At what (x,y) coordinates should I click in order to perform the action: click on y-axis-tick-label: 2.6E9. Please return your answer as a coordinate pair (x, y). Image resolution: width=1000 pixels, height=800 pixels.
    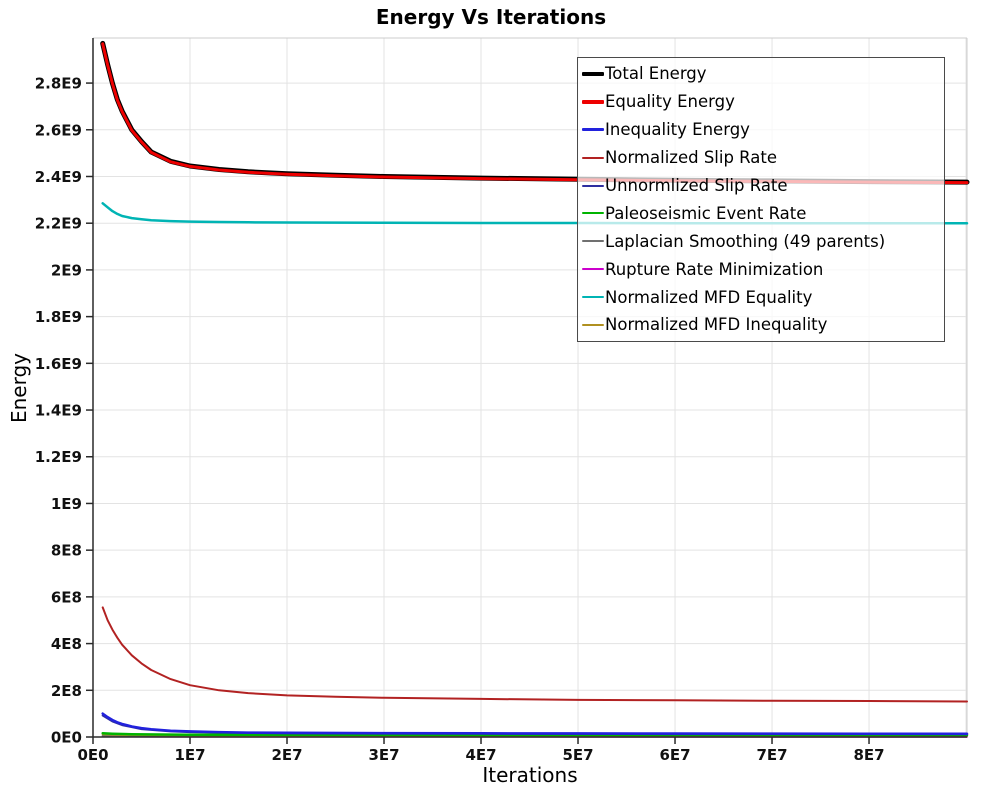
    Looking at the image, I should click on (58, 130).